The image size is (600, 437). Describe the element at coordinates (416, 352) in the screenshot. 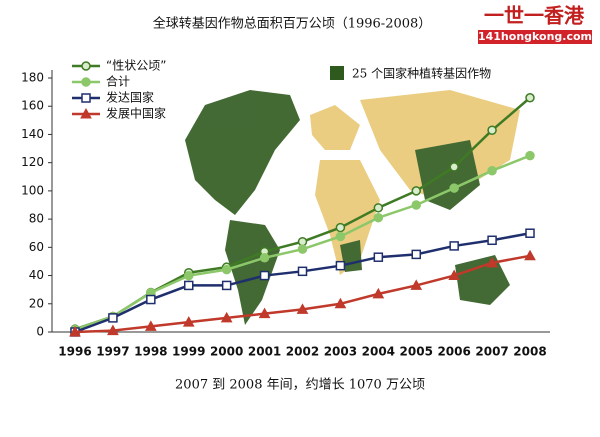

I see `x-tick-label: 2005` at that location.